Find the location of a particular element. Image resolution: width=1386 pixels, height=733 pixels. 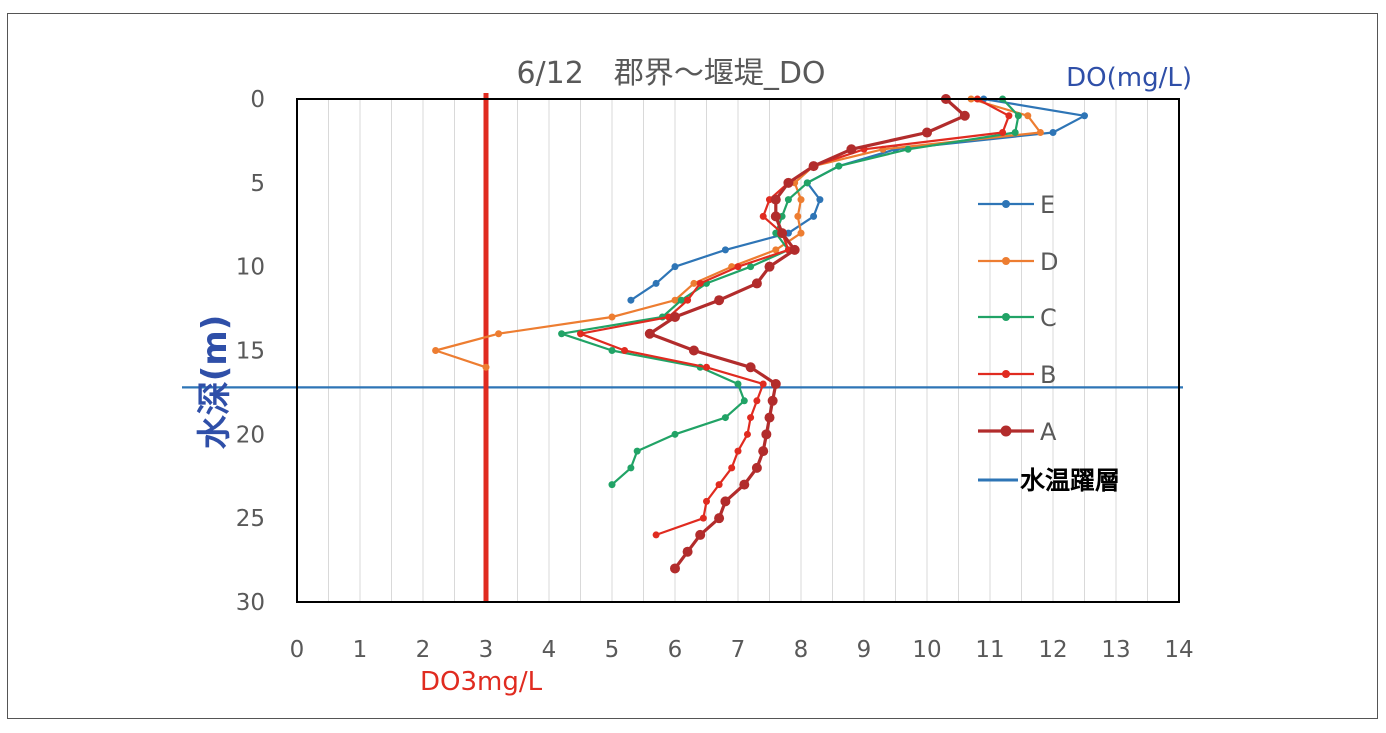

x-tick-label: 6 is located at coordinates (675, 650).